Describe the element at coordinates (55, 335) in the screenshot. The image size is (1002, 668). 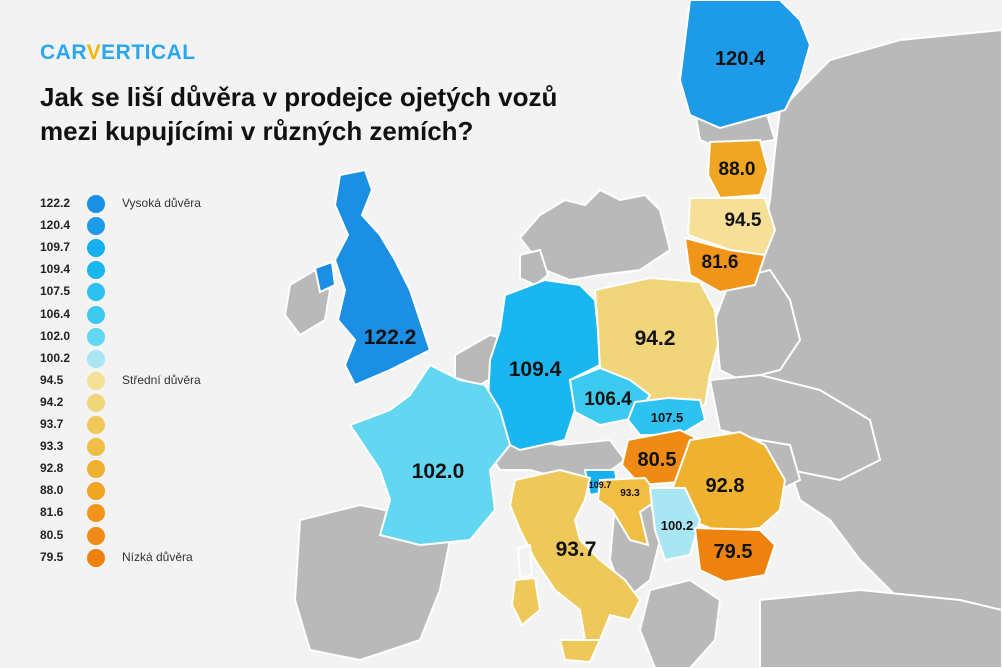
I see `legend-value: 102.0` at that location.